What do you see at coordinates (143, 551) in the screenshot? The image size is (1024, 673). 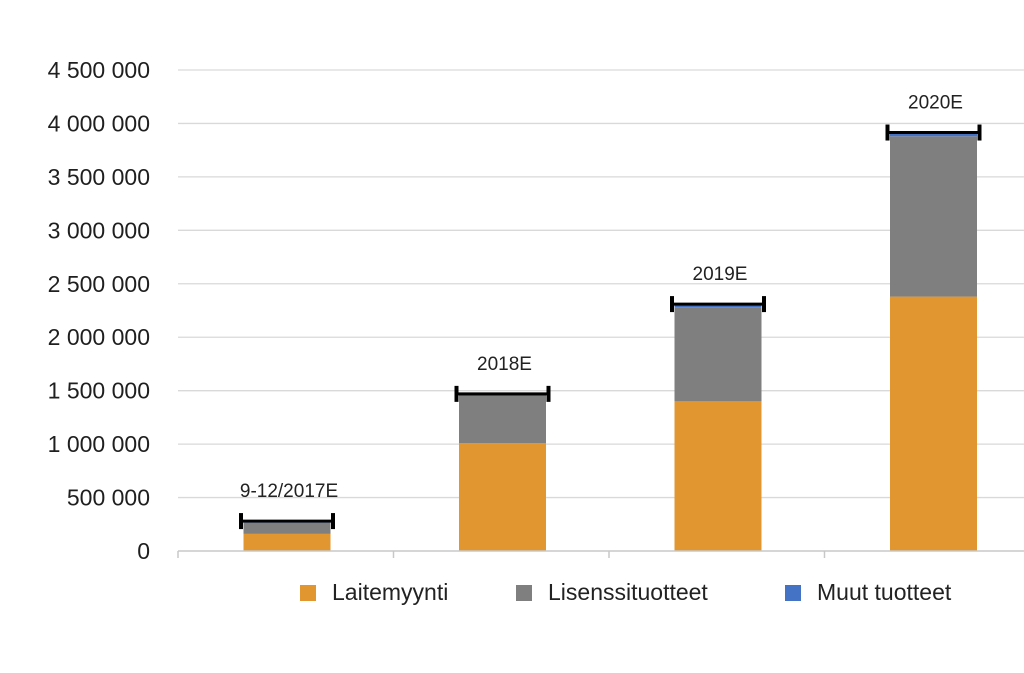 I see `y-tick-label: 0` at bounding box center [143, 551].